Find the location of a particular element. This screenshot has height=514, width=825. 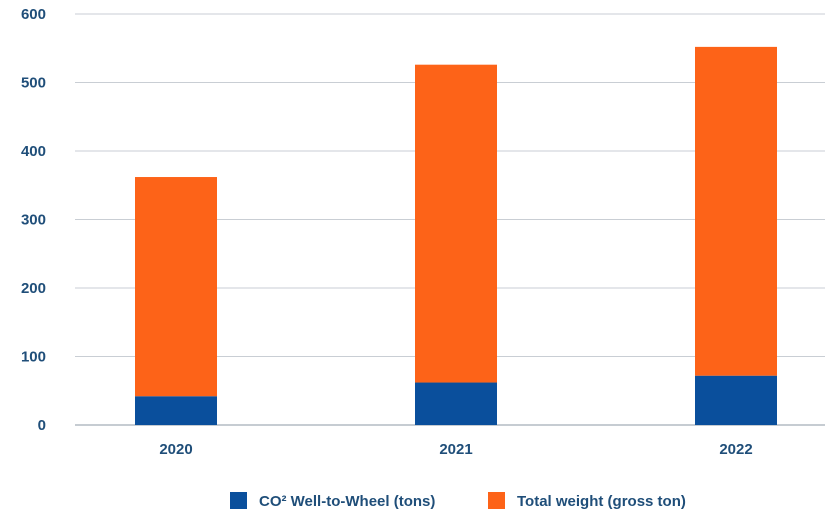

y-tick-label: 200 is located at coordinates (33, 288).